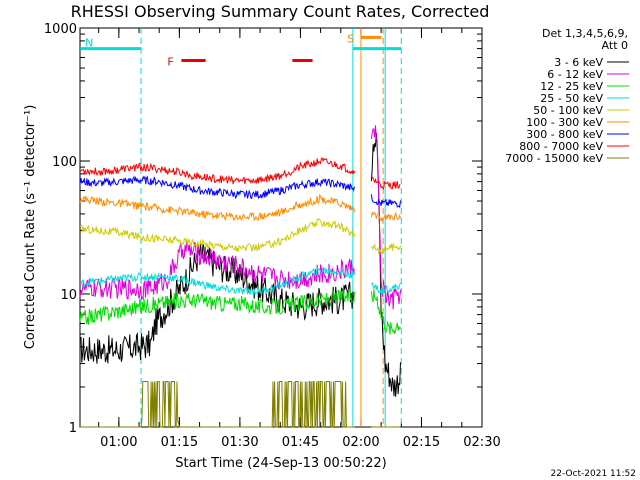 This screenshot has width=640, height=480. What do you see at coordinates (60, 29) in the screenshot?
I see `y-tick-label: 1000` at bounding box center [60, 29].